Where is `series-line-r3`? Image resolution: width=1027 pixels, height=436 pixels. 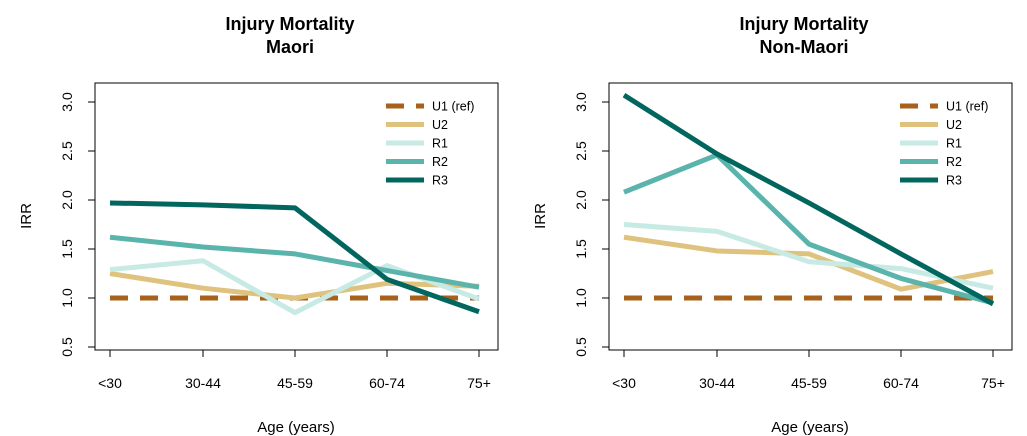
series-line-r3 is located at coordinates (294, 257).